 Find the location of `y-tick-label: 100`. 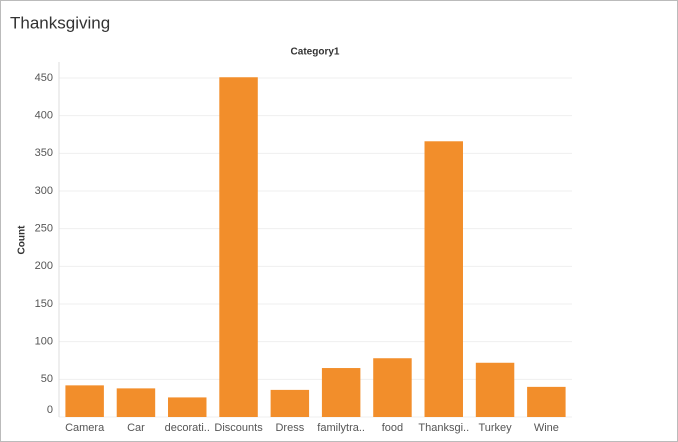

y-tick-label: 100 is located at coordinates (44, 342).